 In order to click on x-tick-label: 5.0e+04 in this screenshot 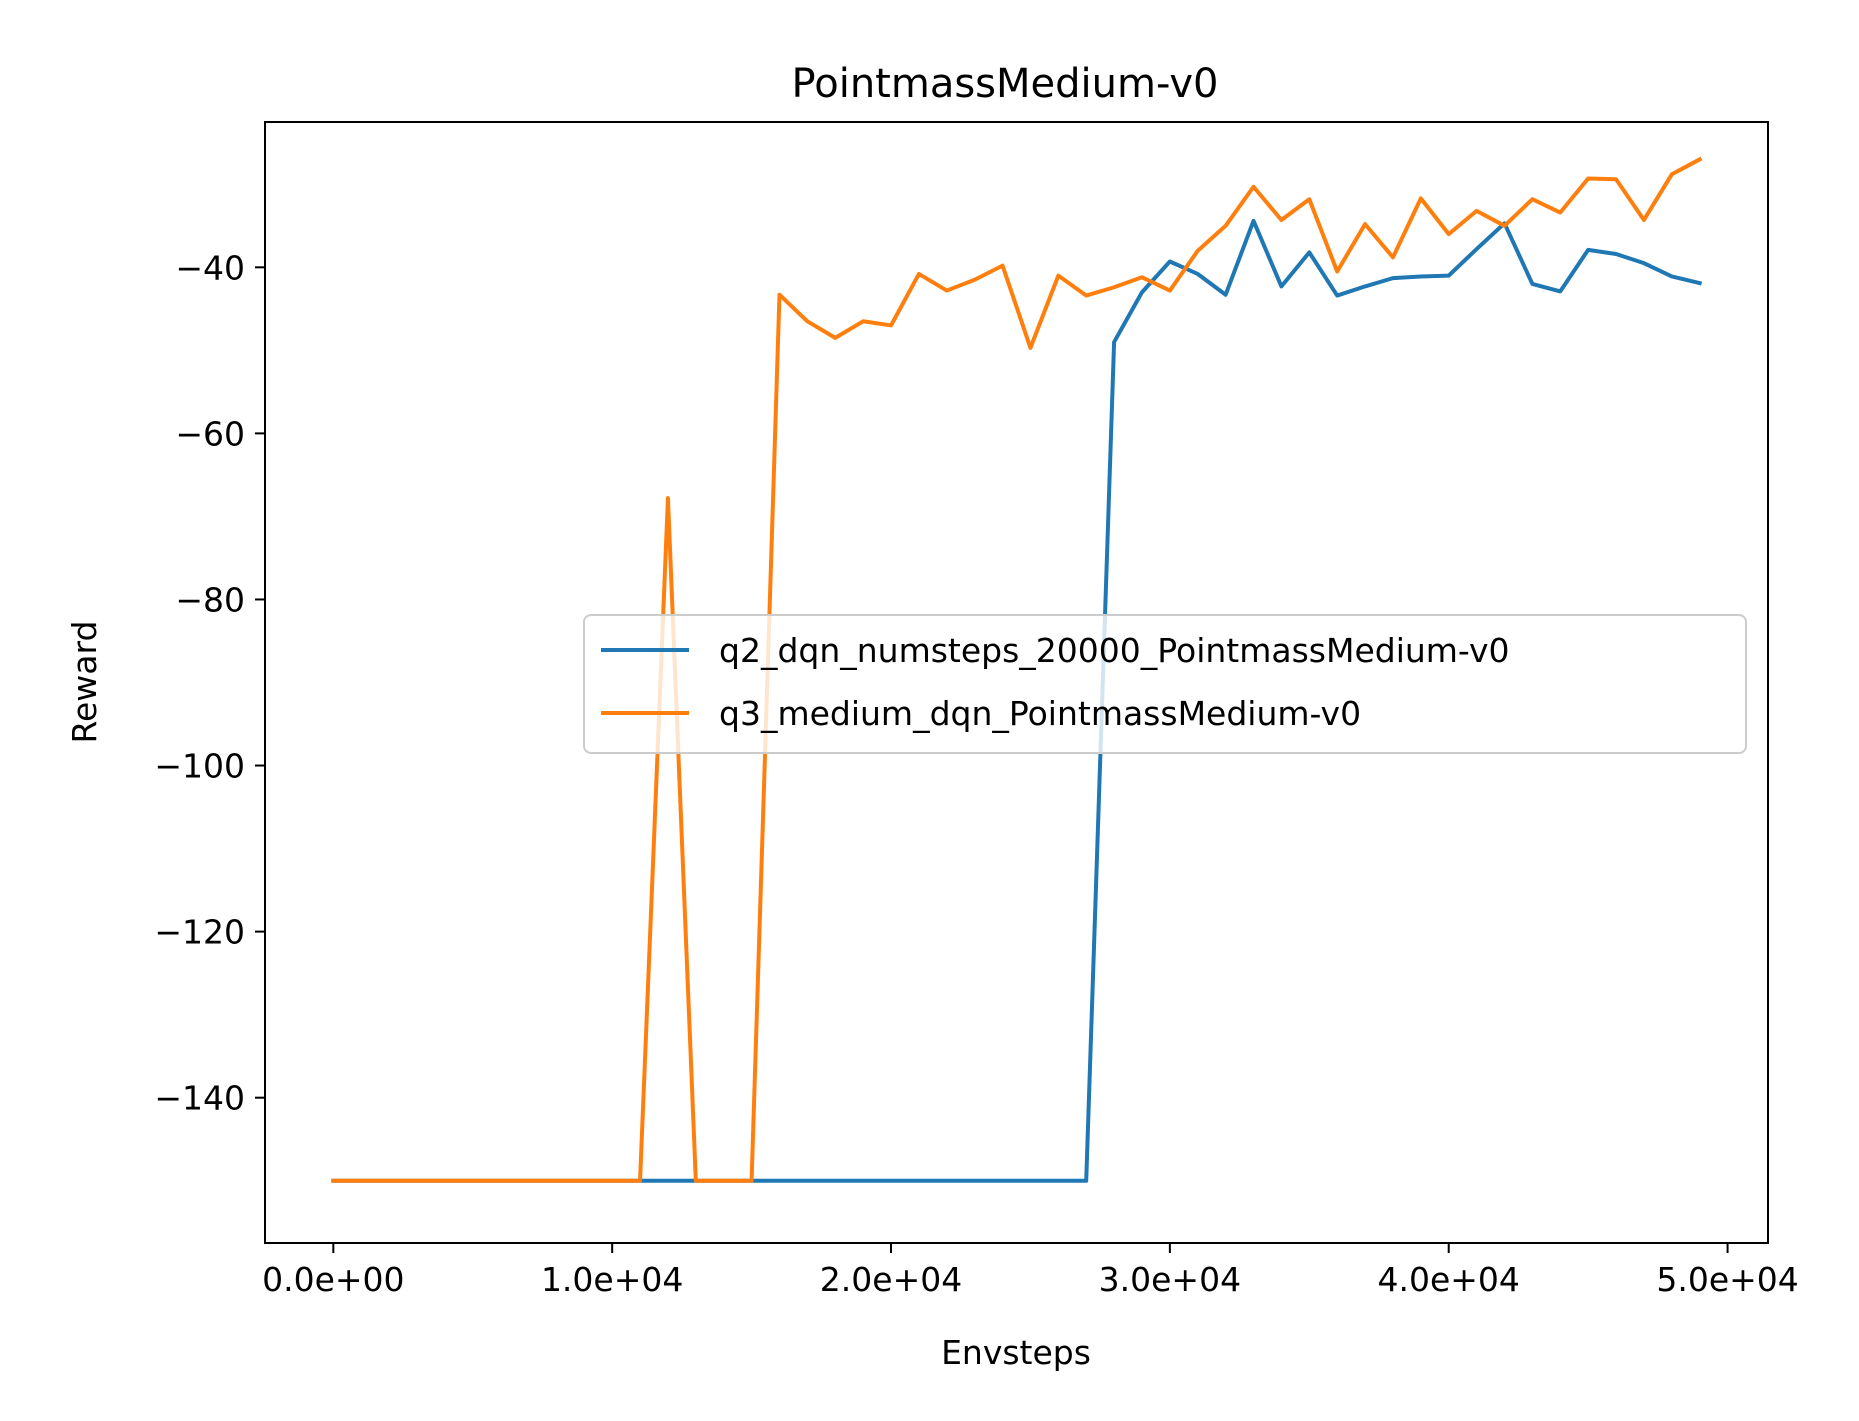, I will do `click(1727, 1279)`.